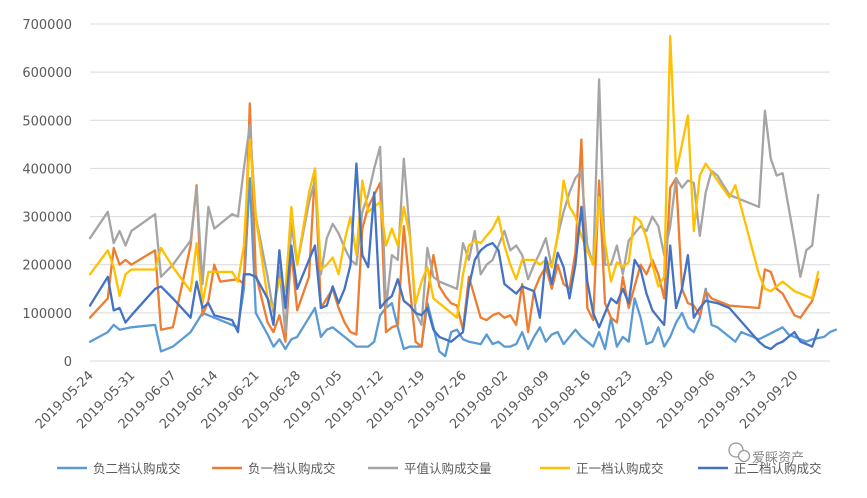 The image size is (867, 498). What do you see at coordinates (47, 314) in the screenshot?
I see `y-tick-label: 100000` at bounding box center [47, 314].